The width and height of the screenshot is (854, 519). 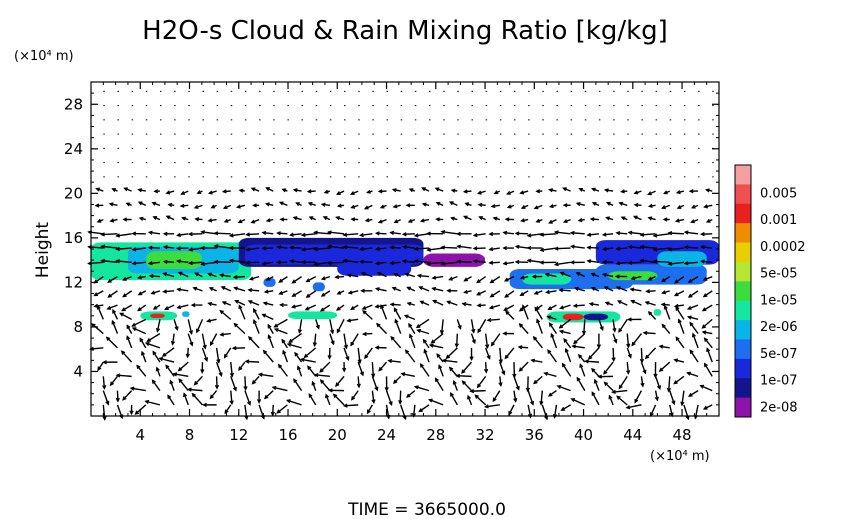 I want to click on x-tick-label-2: 12, so click(x=238, y=435).